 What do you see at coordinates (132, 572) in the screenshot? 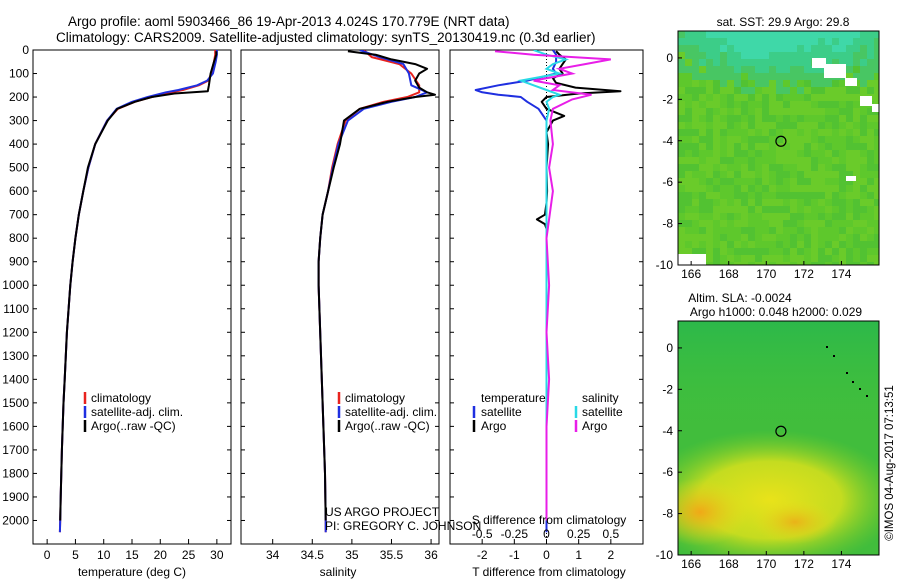
I see `temperature-xlabel: temperature (deg C)` at bounding box center [132, 572].